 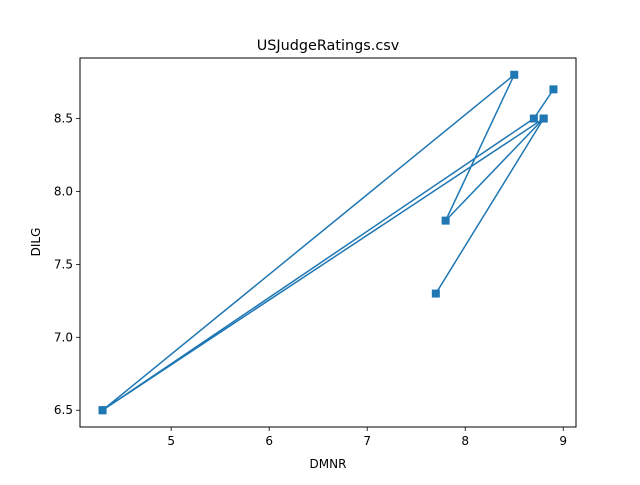 I want to click on x-tick-label: 9, so click(x=563, y=441).